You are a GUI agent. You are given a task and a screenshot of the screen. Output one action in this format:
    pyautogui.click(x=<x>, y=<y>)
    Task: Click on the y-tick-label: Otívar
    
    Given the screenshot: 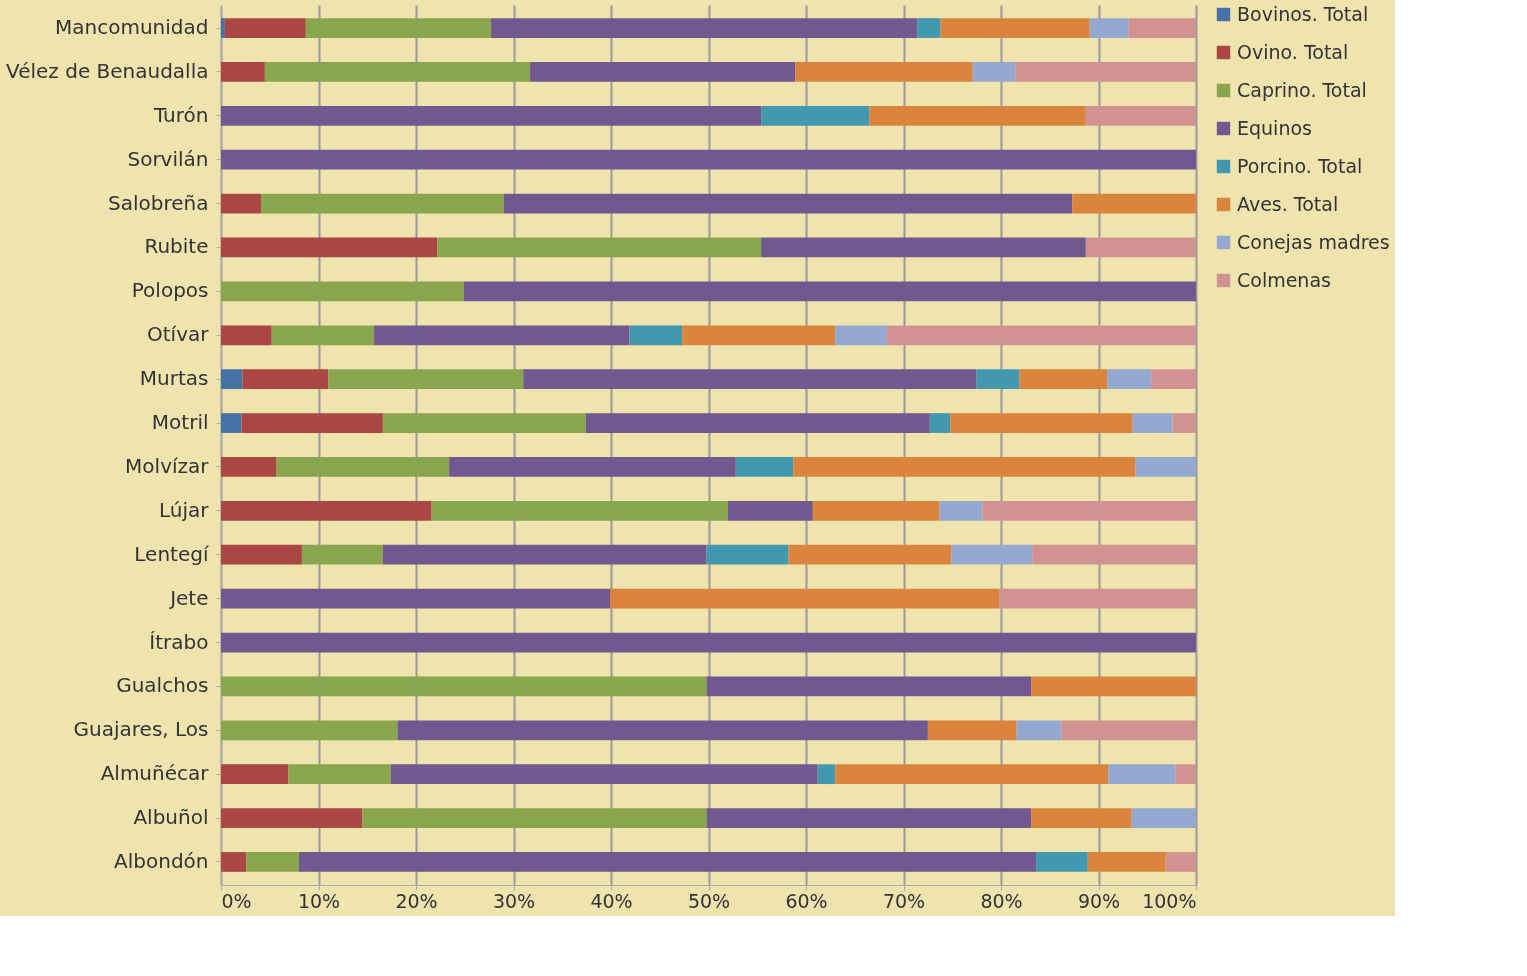 What is the action you would take?
    pyautogui.click(x=178, y=334)
    